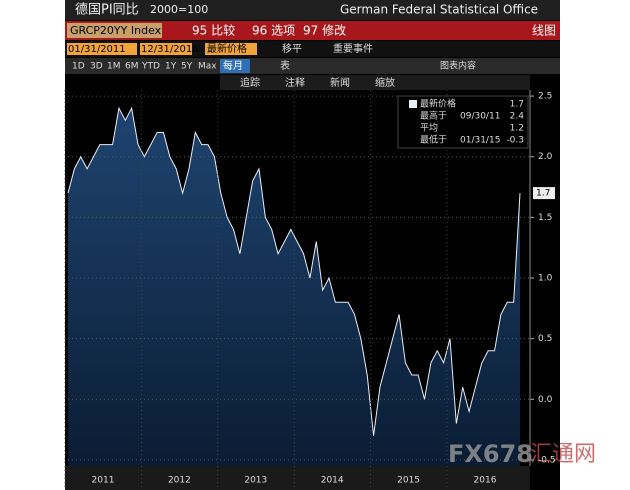 This screenshot has width=630, height=490. Describe the element at coordinates (97, 49) in the screenshot. I see `start-date: 01/31/2011` at that location.